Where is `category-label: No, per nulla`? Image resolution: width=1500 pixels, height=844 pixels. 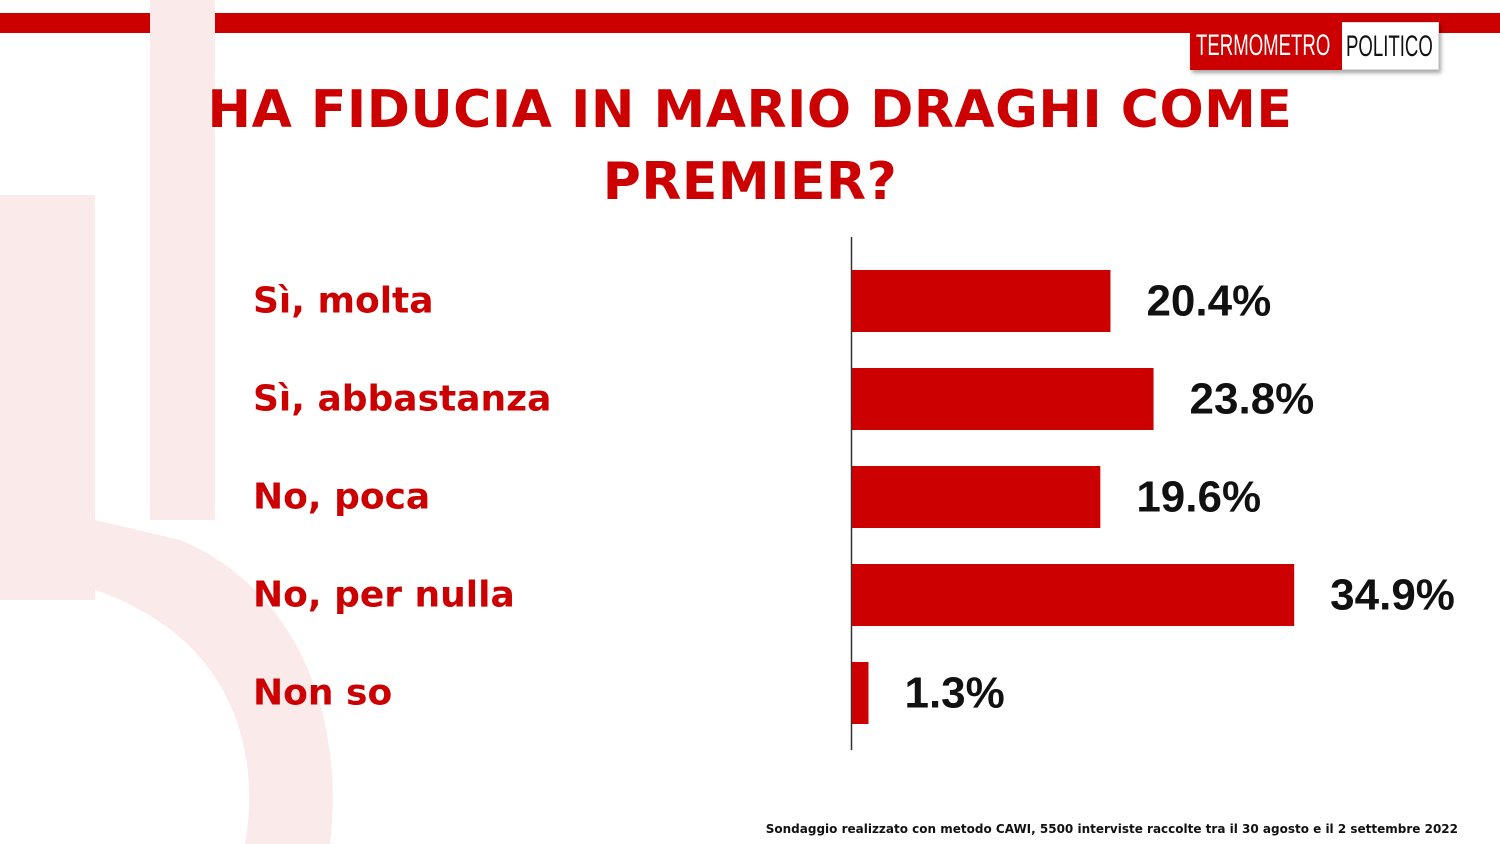 category-label: No, per nulla is located at coordinates (384, 595).